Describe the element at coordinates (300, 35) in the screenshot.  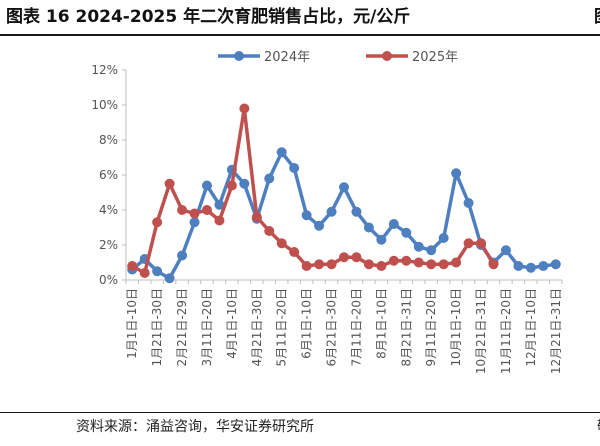
I see `top-rule` at that location.